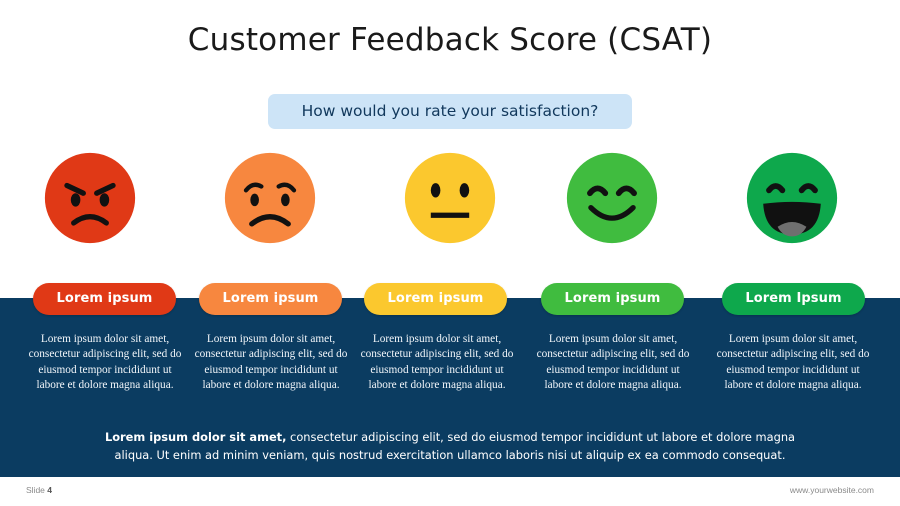 Image resolution: width=900 pixels, height=506 pixels. I want to click on rating-pill-1: Lorem ipsum, so click(104, 299).